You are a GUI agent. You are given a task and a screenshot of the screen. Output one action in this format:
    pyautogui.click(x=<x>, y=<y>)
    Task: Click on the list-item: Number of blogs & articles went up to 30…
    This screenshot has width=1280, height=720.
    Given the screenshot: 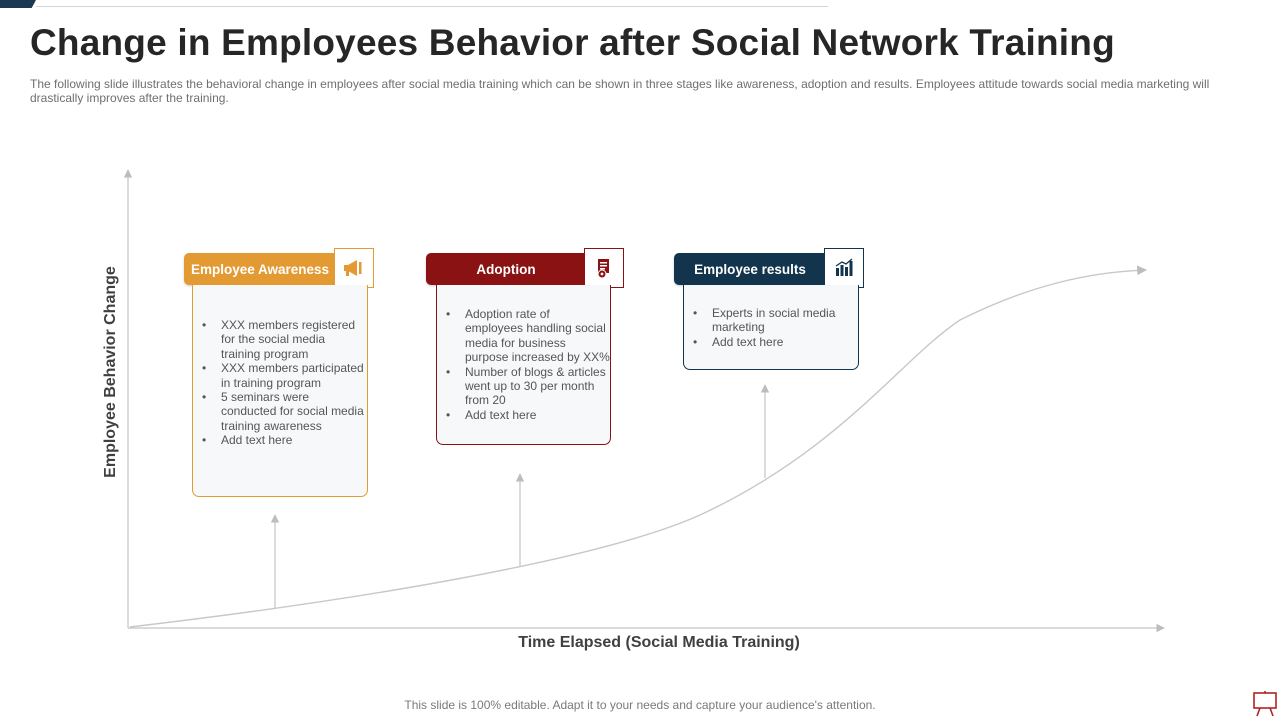 What is the action you would take?
    pyautogui.click(x=528, y=386)
    